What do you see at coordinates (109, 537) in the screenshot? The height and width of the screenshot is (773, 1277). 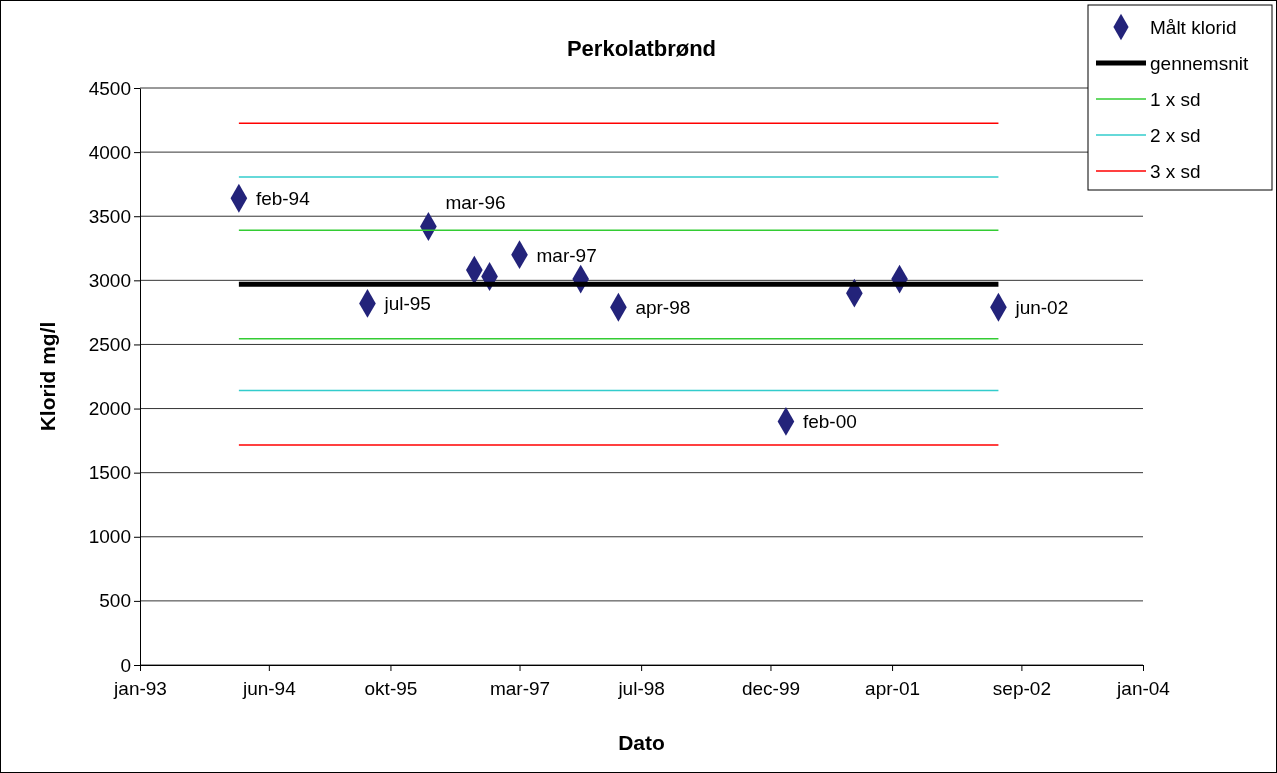 I see `y-tick-label: 1000` at bounding box center [109, 537].